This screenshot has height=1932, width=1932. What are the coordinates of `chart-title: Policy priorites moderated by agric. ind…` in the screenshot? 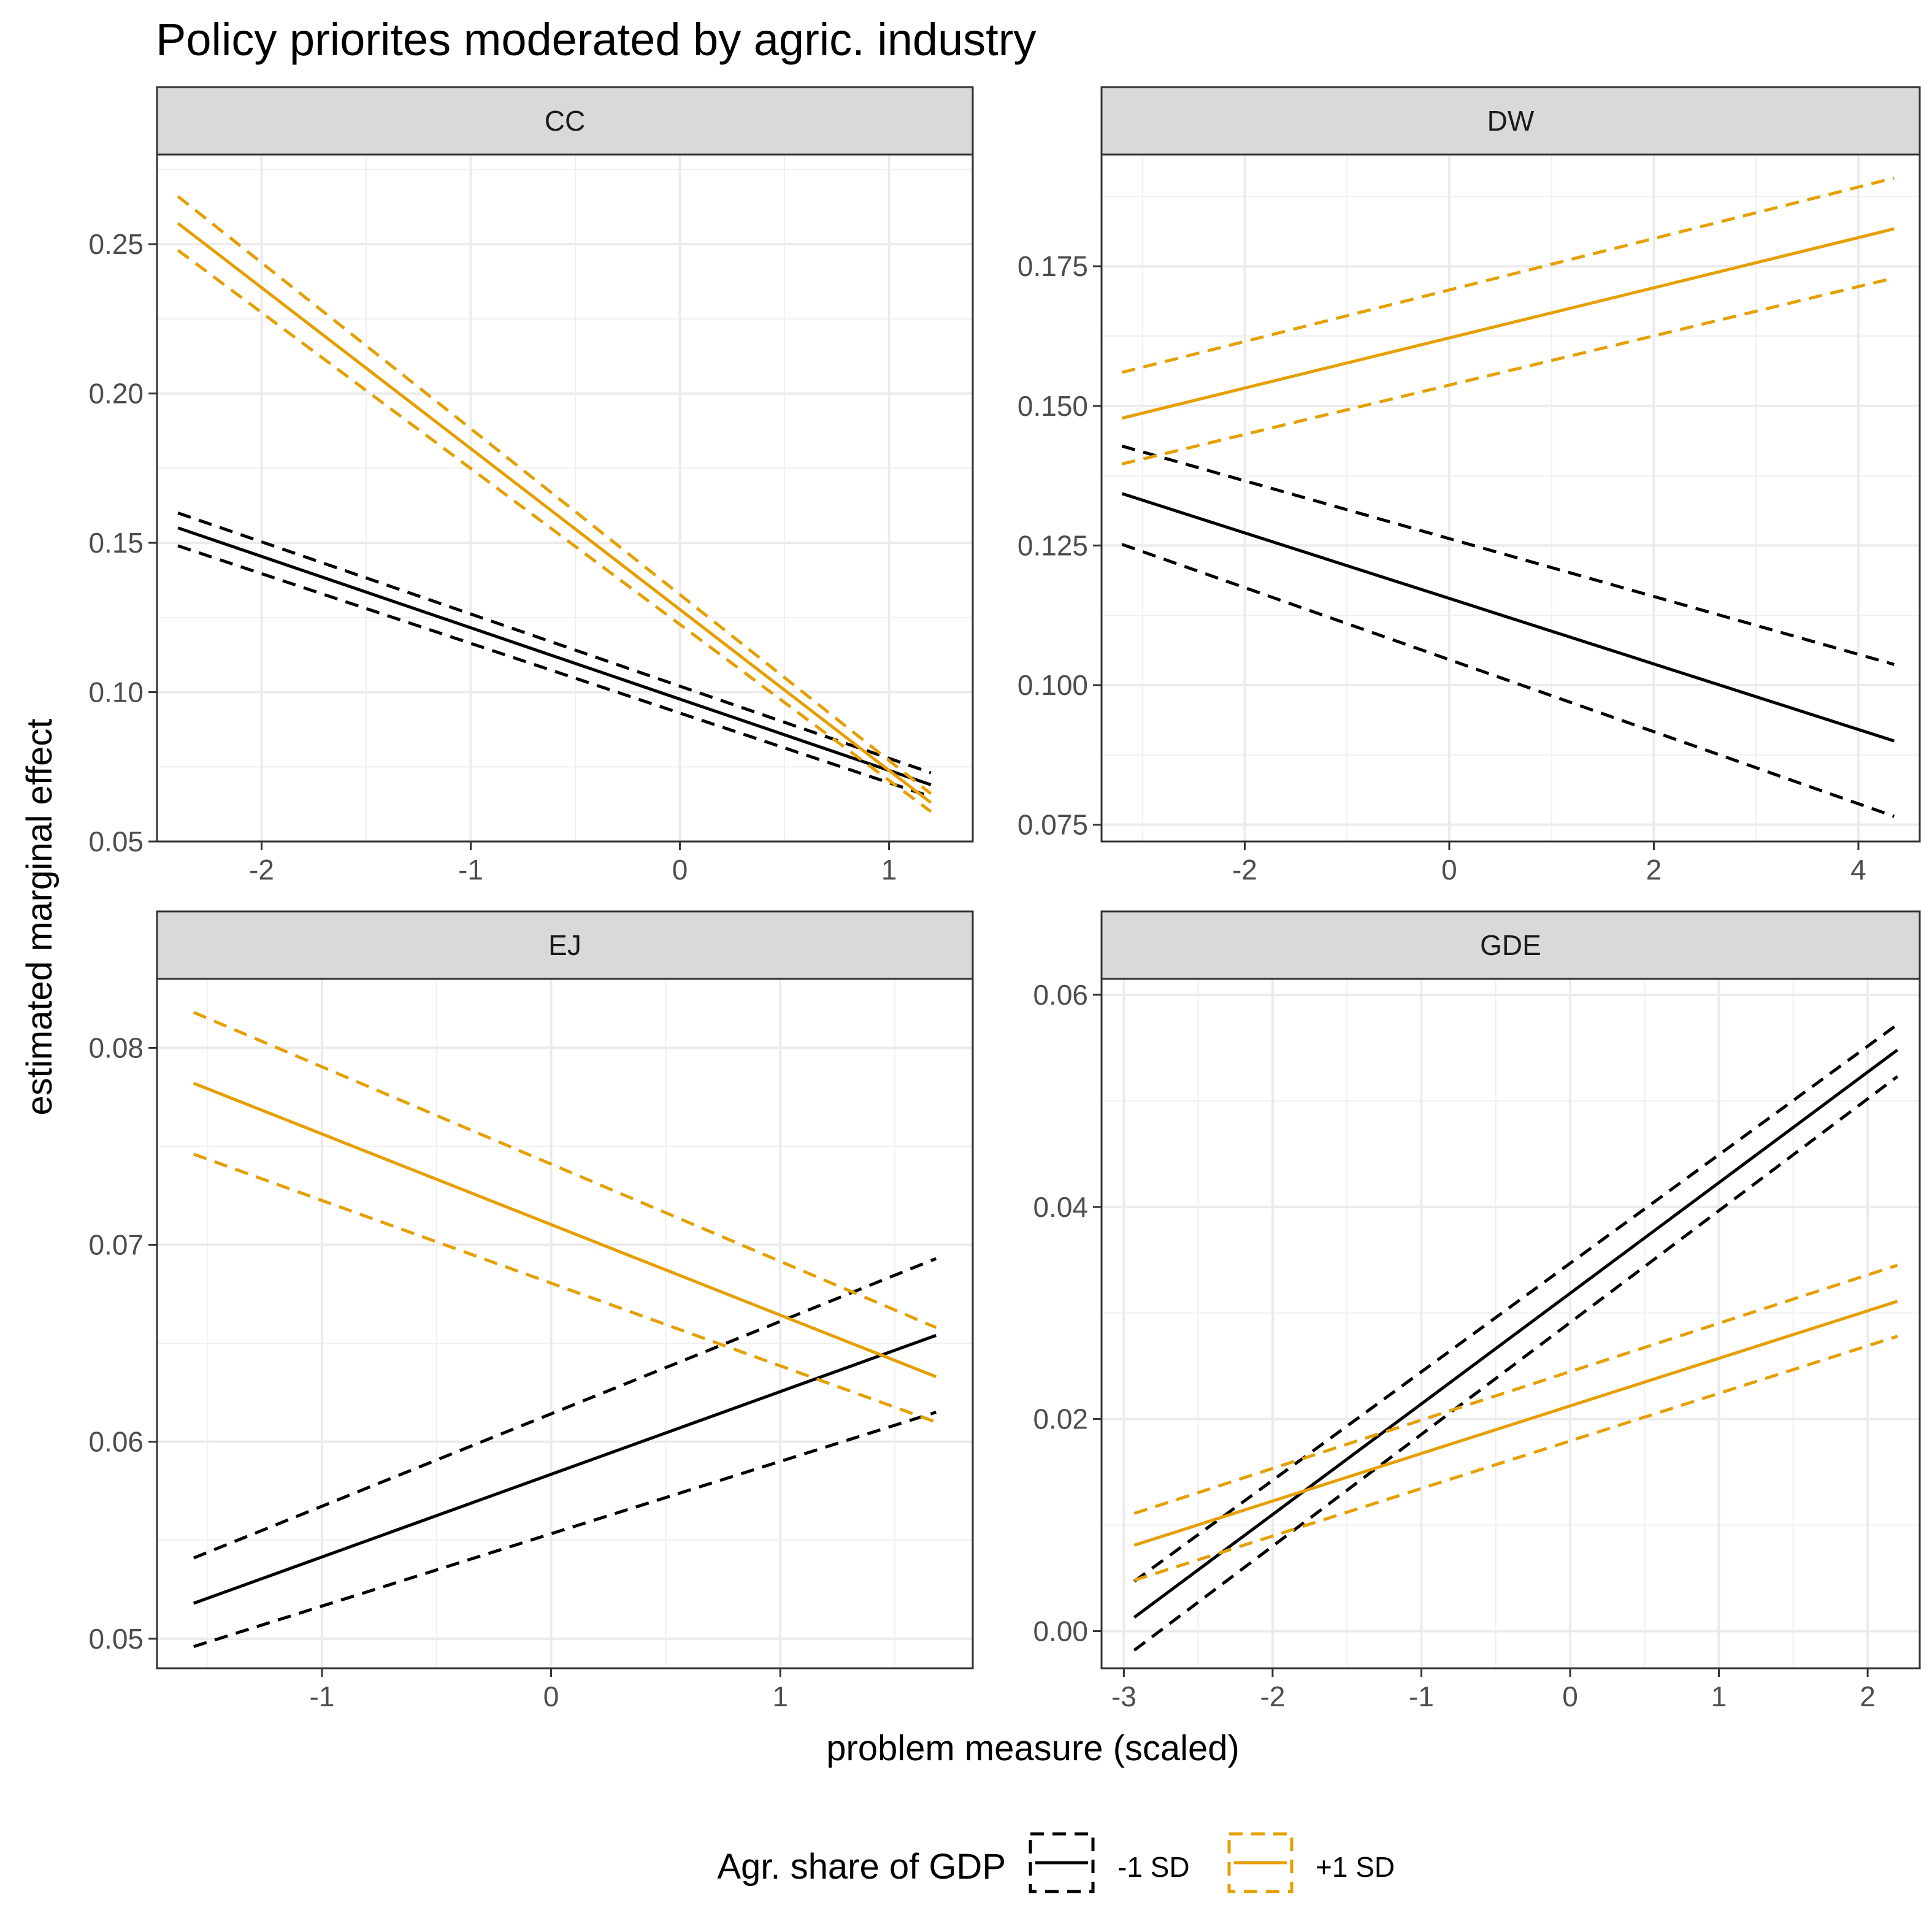 It's located at (596, 39).